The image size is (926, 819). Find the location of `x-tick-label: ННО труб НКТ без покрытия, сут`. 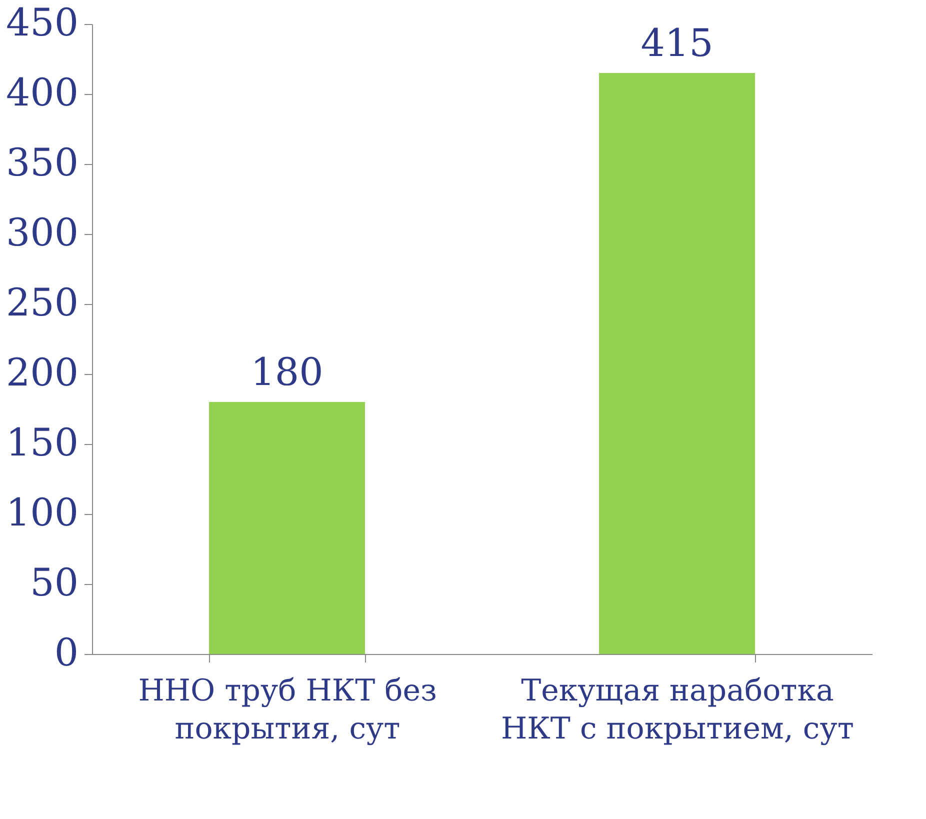

x-tick-label: ННО труб НКТ без покрытия, сут is located at coordinates (287, 710).